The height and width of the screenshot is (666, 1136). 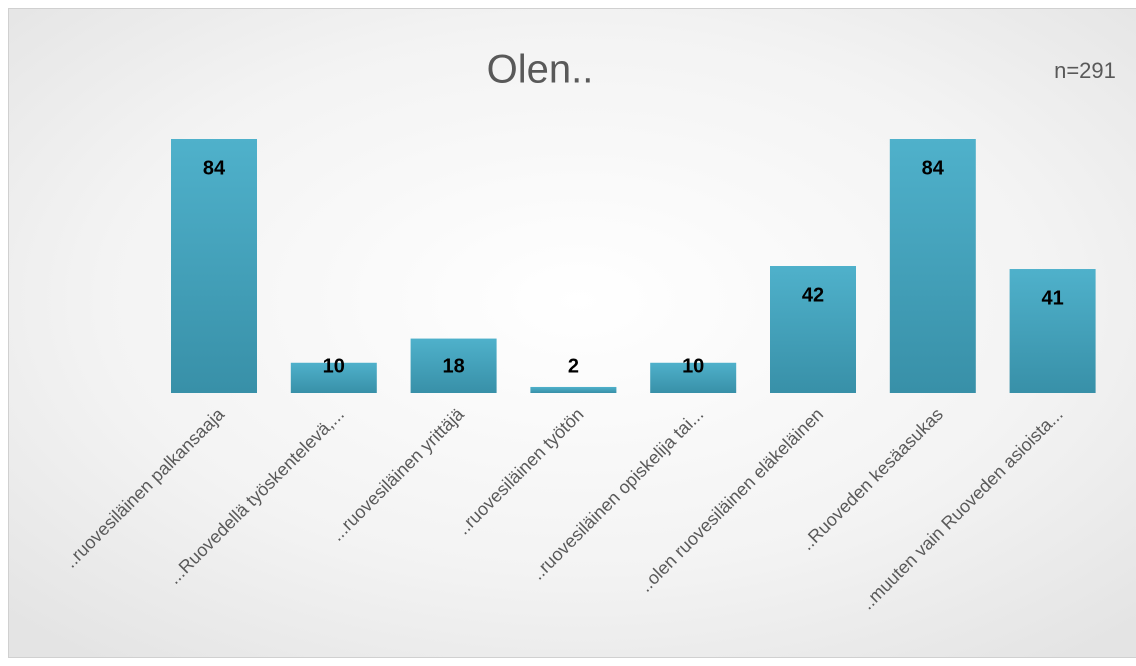 What do you see at coordinates (813, 295) in the screenshot?
I see `data-label: 42` at bounding box center [813, 295].